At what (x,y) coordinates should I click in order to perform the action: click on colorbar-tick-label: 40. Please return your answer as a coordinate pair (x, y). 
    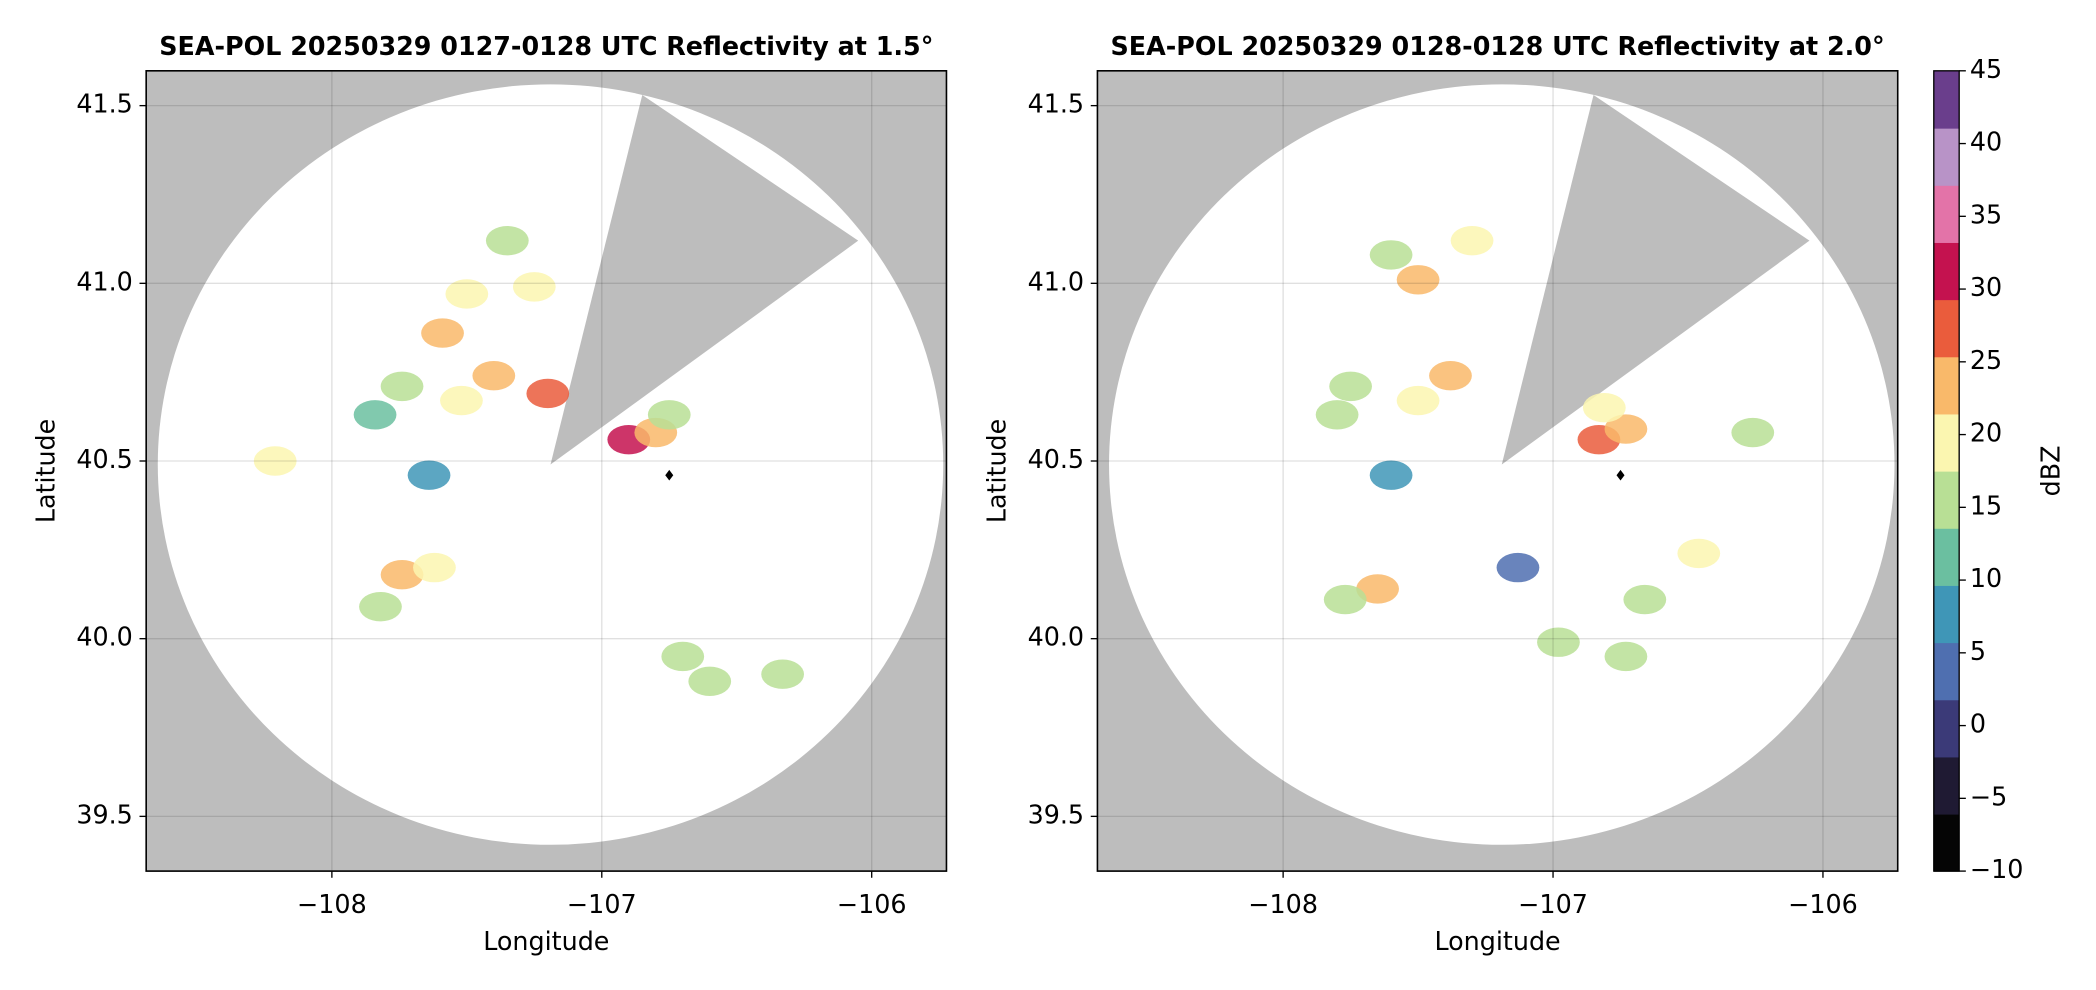
    Looking at the image, I should click on (1986, 142).